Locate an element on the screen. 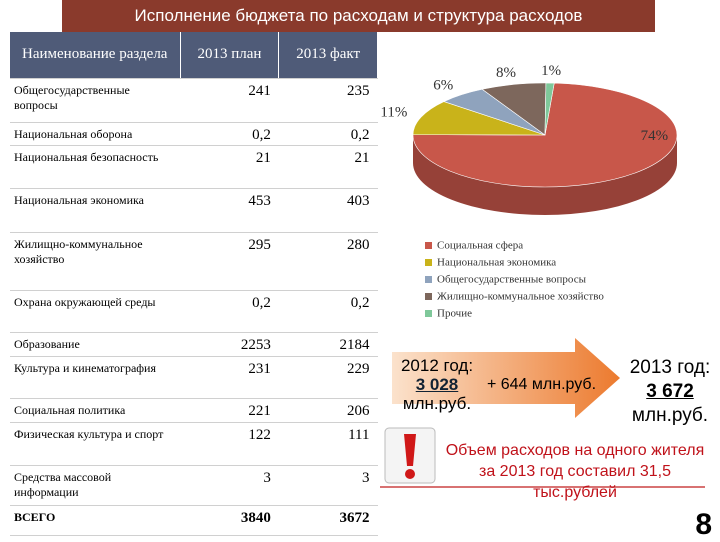  legend-label: Социальная сфера is located at coordinates (480, 246).